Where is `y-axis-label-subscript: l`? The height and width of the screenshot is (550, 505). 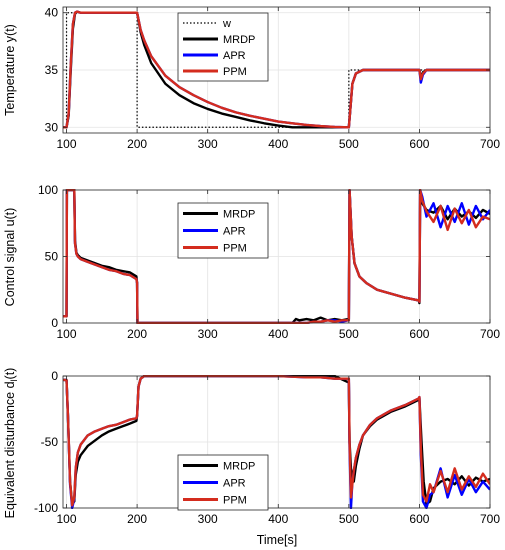
y-axis-label-subscript: l is located at coordinates (14, 380).